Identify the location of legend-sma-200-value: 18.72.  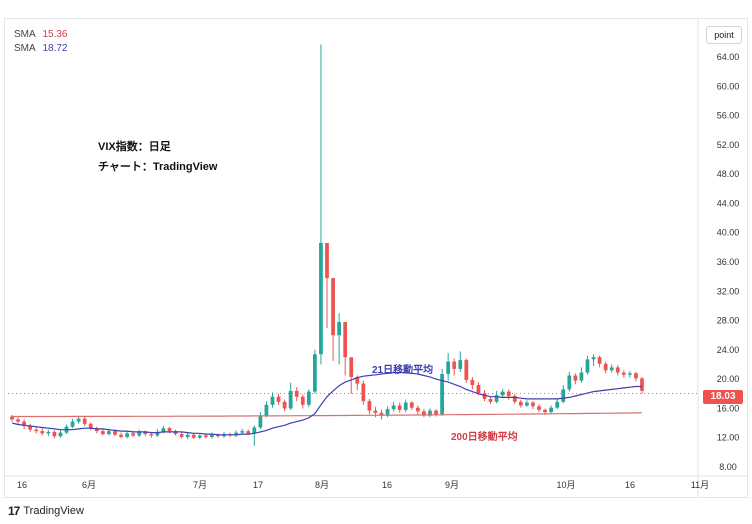
(55, 48).